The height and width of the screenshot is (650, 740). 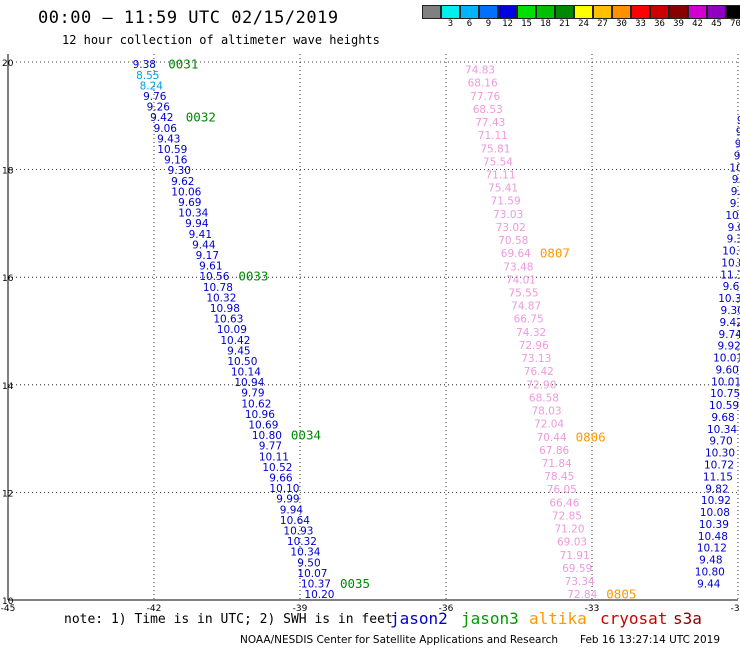 I want to click on wave-height-value: 9.48, so click(x=710, y=561).